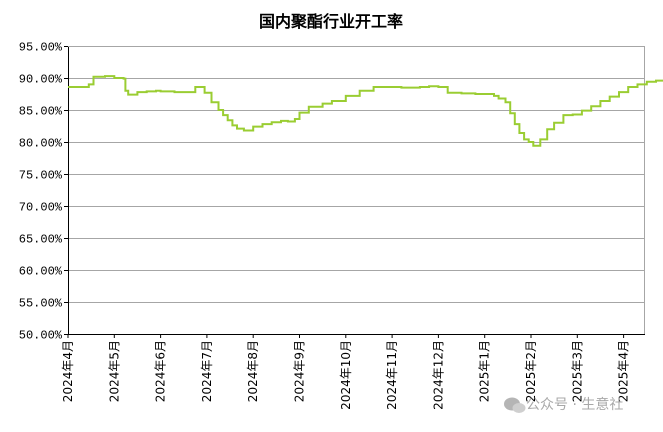 The height and width of the screenshot is (432, 663). Describe the element at coordinates (41, 272) in the screenshot. I see `y-tick-label: 60.00%` at that location.